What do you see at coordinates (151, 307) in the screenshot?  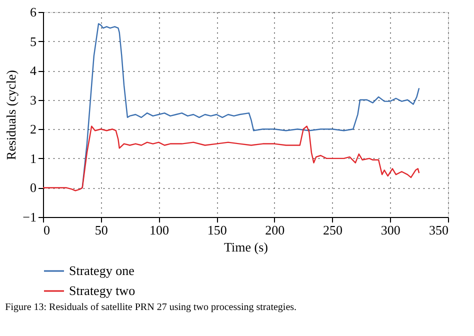 I see `caption: Figure 13: Residuals of satellite PRN 27 using two processing strategies.` at bounding box center [151, 307].